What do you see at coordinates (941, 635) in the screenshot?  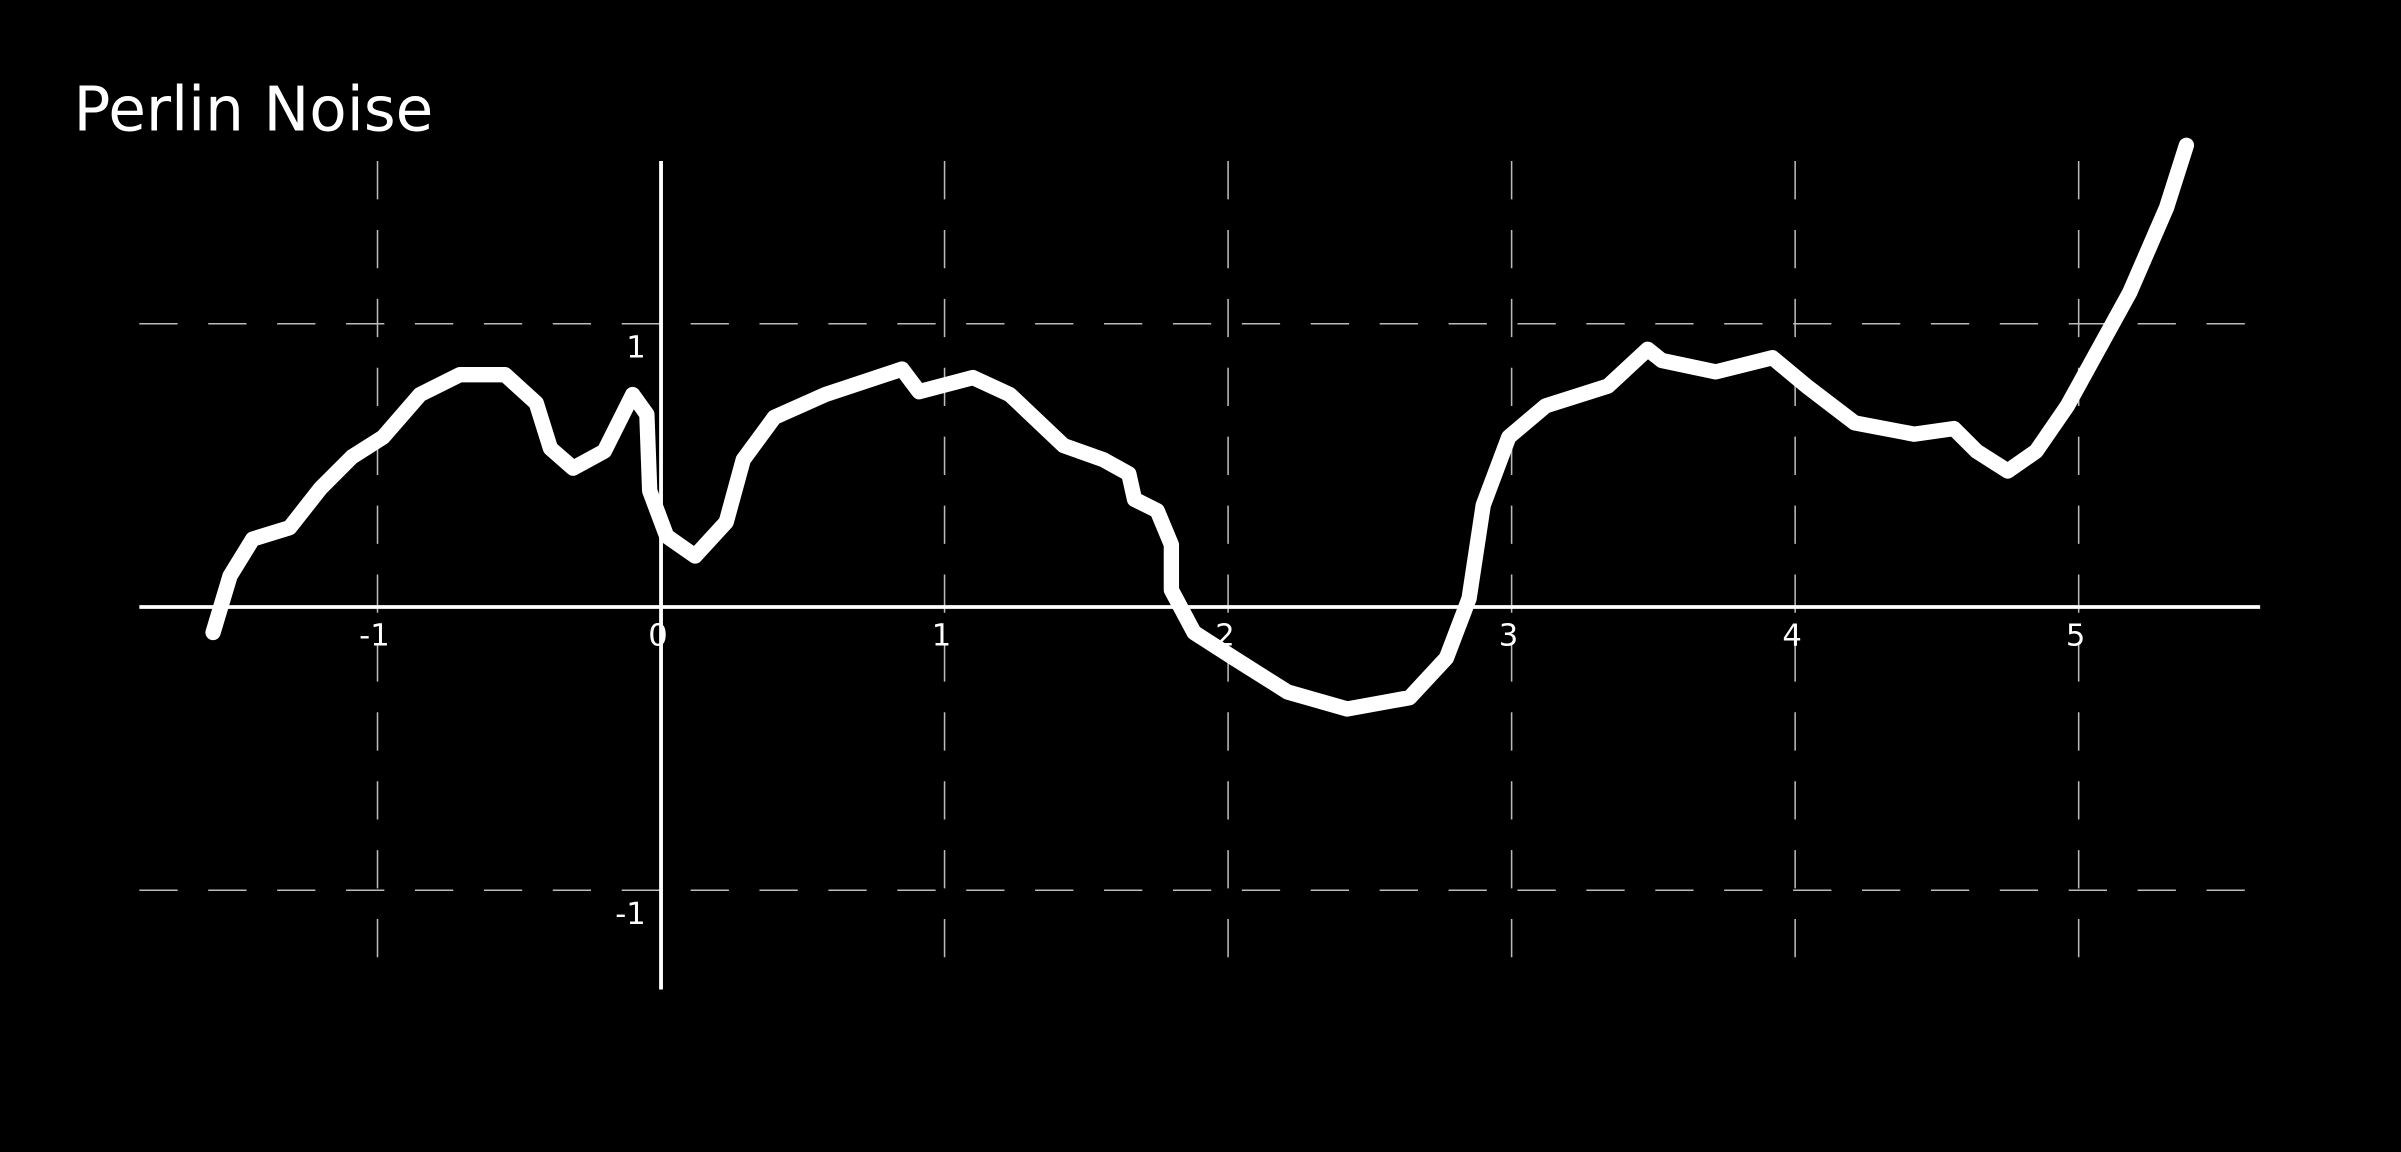 I see `x-tick-label: 1` at bounding box center [941, 635].